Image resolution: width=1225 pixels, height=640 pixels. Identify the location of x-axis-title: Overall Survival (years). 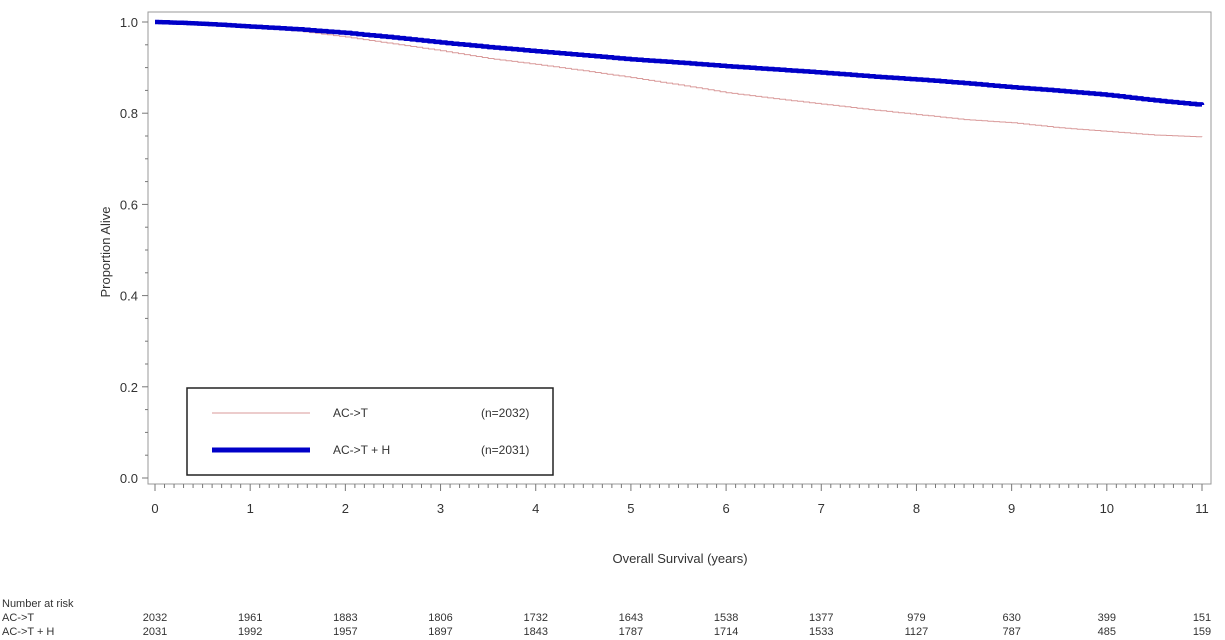
(679, 558).